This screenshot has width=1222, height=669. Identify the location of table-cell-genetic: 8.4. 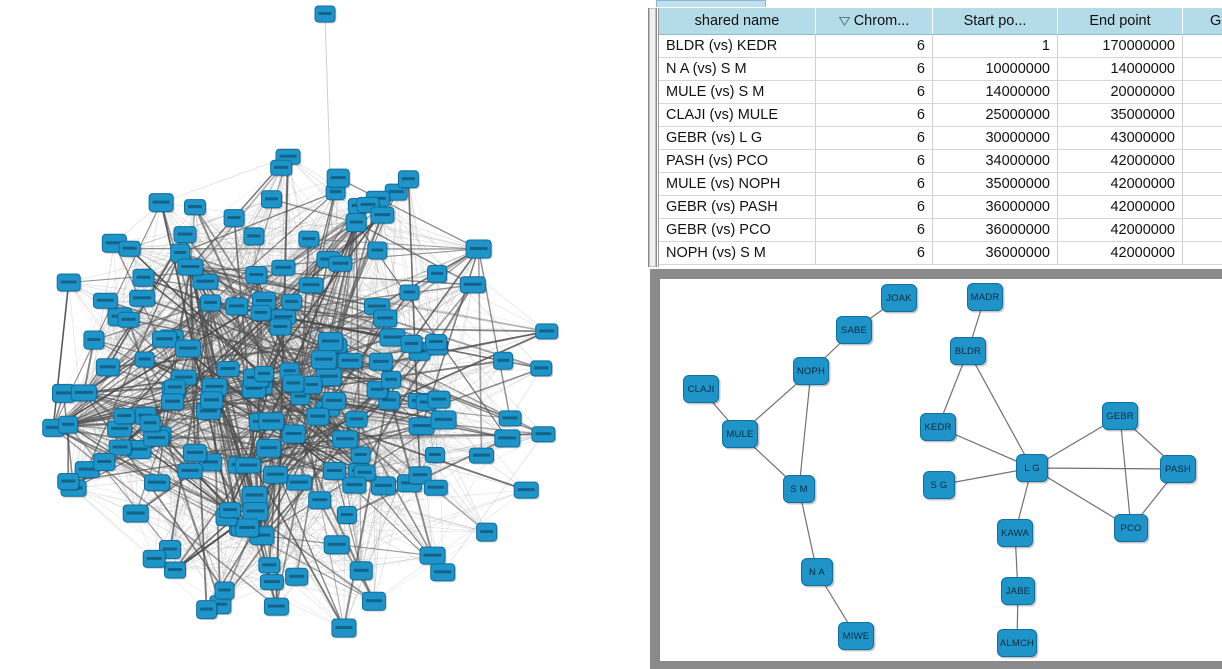
(1202, 230).